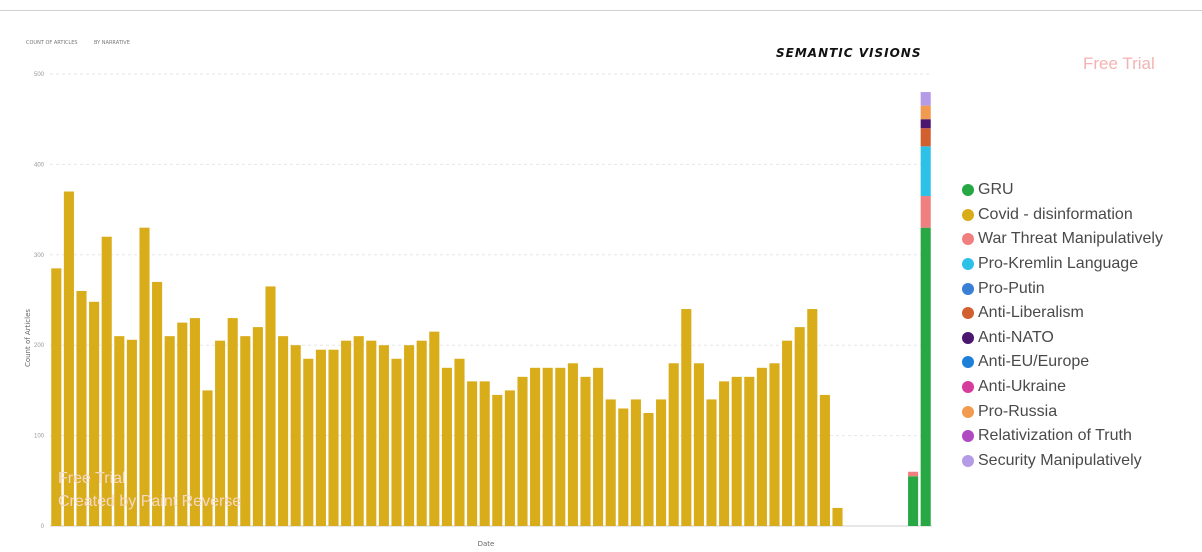  Describe the element at coordinates (1062, 239) in the screenshot. I see `legend-item: War Threat Manipulatively` at that location.